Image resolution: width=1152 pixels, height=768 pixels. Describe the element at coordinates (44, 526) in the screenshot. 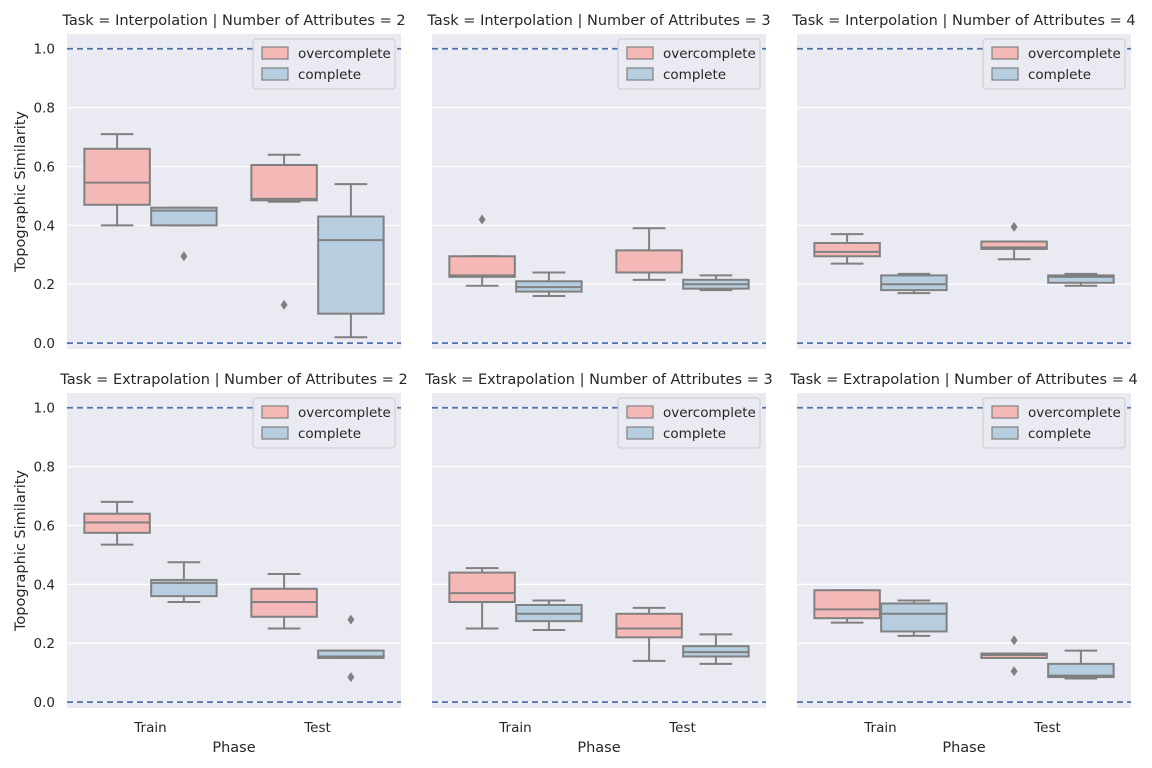

I see `y-tick-label: 0.6` at that location.